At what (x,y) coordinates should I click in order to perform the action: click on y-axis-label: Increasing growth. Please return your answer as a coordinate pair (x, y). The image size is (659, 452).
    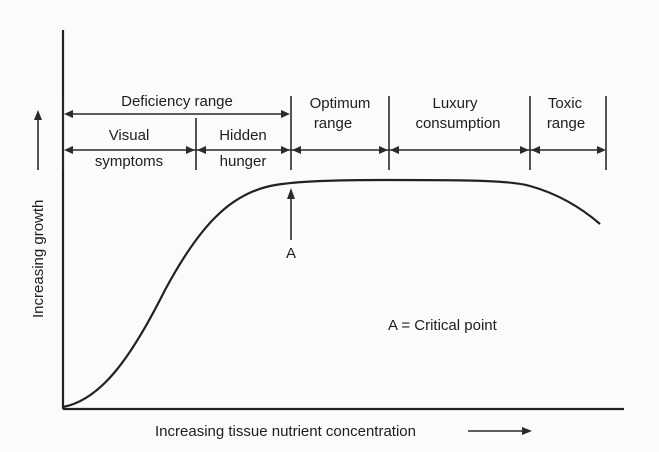
    Looking at the image, I should click on (38, 259).